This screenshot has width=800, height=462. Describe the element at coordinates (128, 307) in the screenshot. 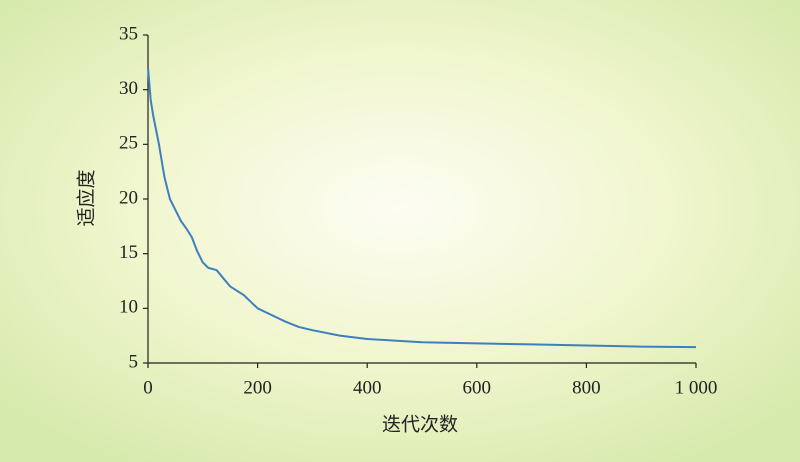

I see `y-tick-label: 10` at that location.